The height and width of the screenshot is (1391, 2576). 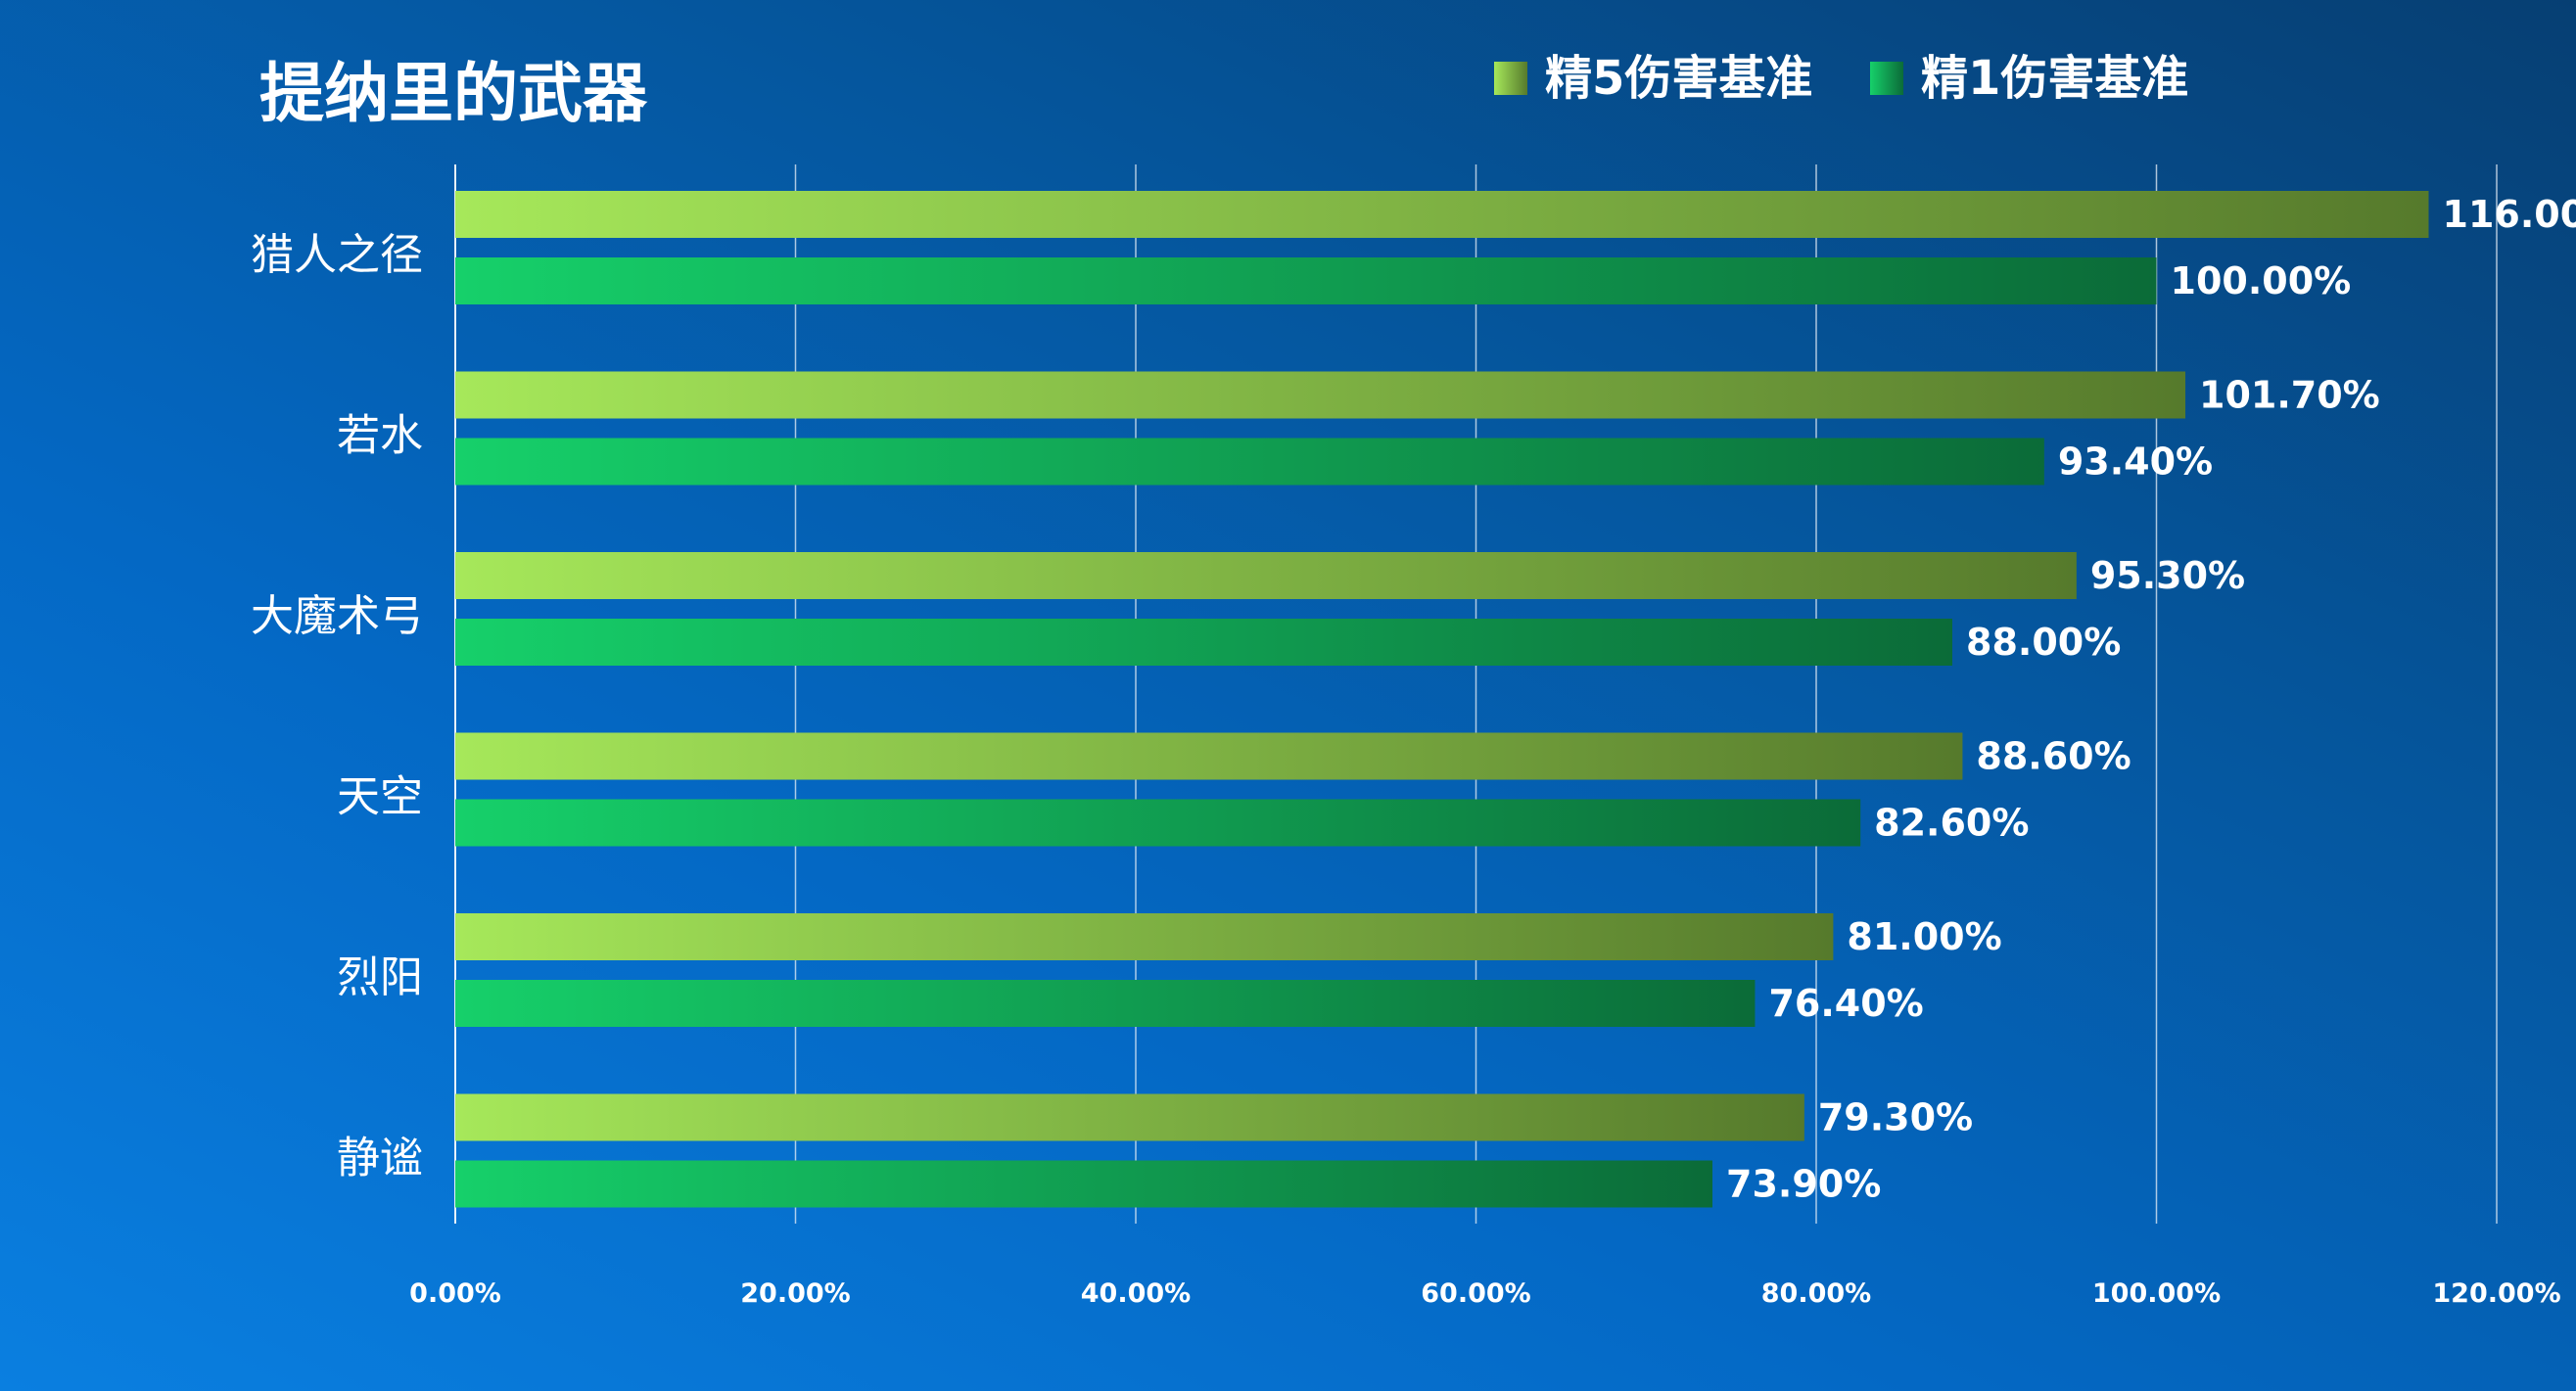 What do you see at coordinates (2167, 576) in the screenshot?
I see `data-label-series-1: 95.30%` at bounding box center [2167, 576].